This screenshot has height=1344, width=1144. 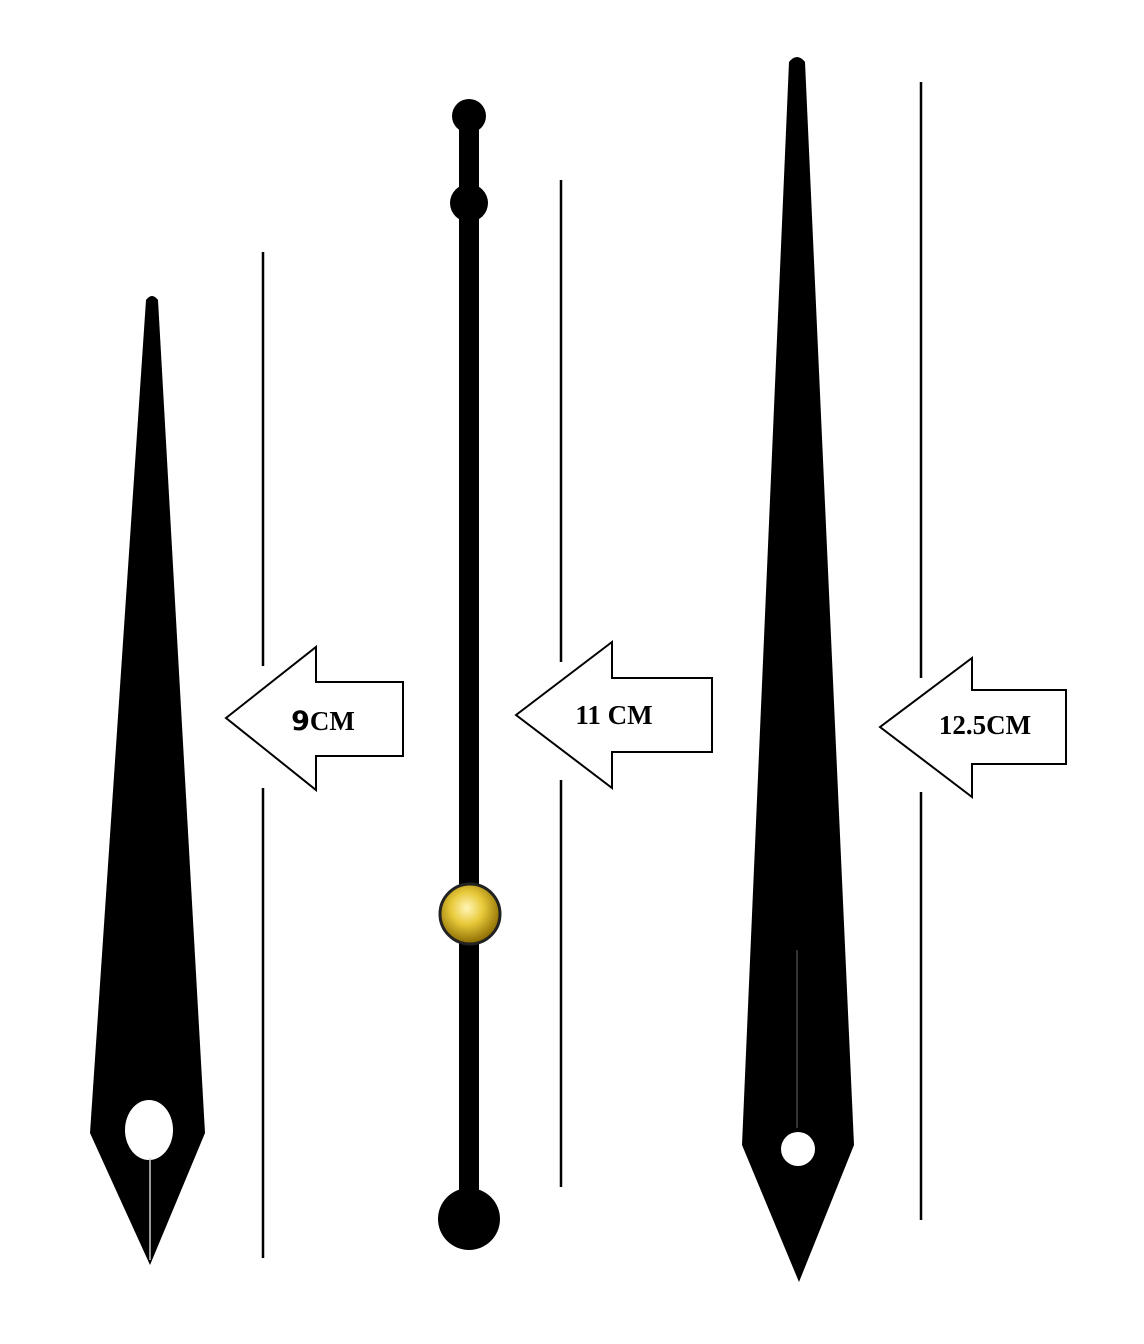 What do you see at coordinates (469, 665) in the screenshot?
I see `second-hand-shaft` at bounding box center [469, 665].